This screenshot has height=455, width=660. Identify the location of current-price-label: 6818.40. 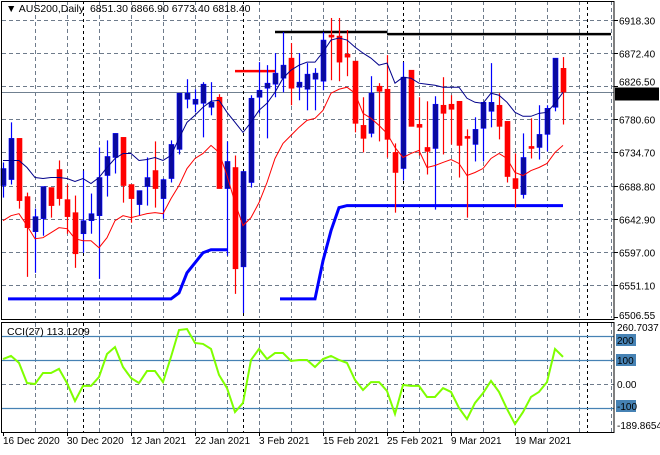
(635, 96).